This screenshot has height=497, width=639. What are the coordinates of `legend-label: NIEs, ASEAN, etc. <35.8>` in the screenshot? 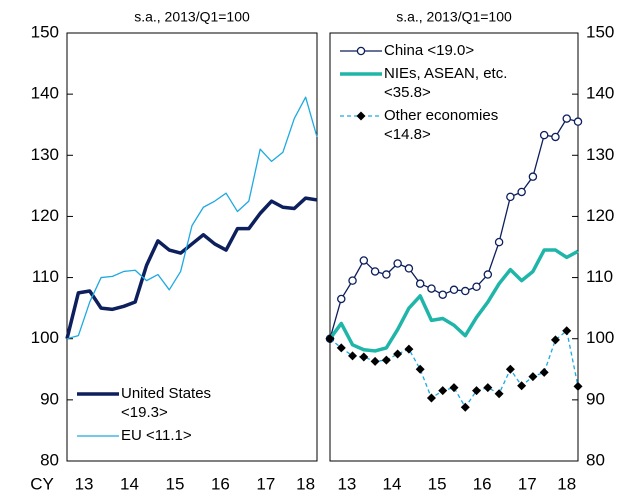 It's located at (446, 83).